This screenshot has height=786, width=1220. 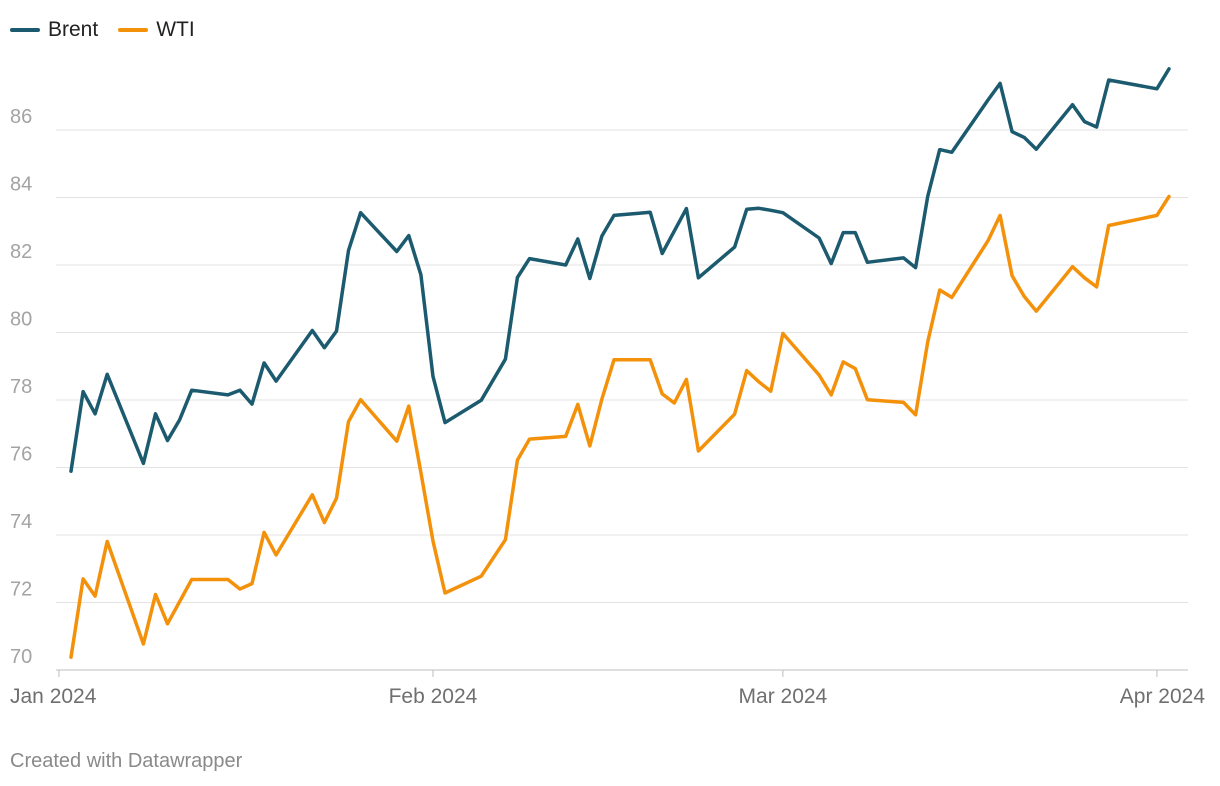 What do you see at coordinates (21, 117) in the screenshot?
I see `y-tick-label: 86` at bounding box center [21, 117].